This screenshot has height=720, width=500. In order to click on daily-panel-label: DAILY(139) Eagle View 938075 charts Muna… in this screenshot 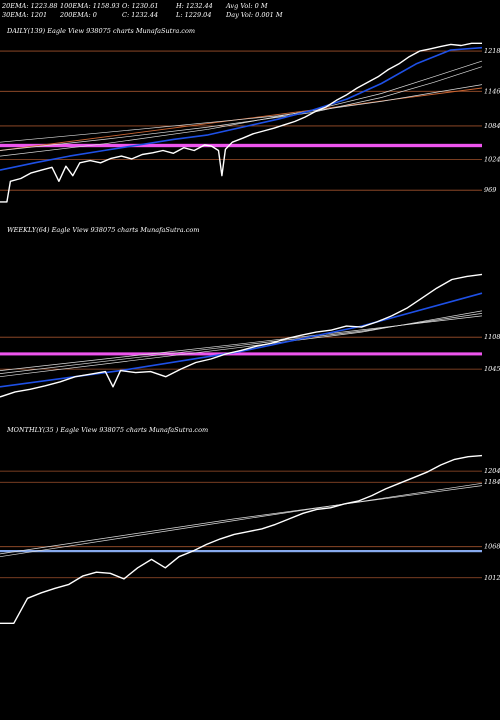, I will do `click(100, 31)`.